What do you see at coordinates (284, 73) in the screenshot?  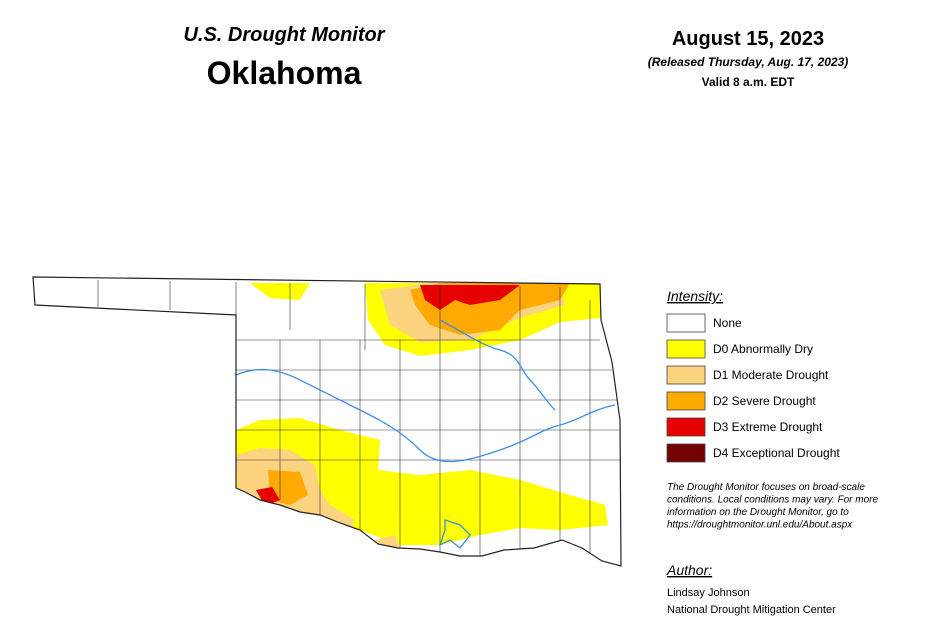 I see `state-name: Oklahoma` at bounding box center [284, 73].